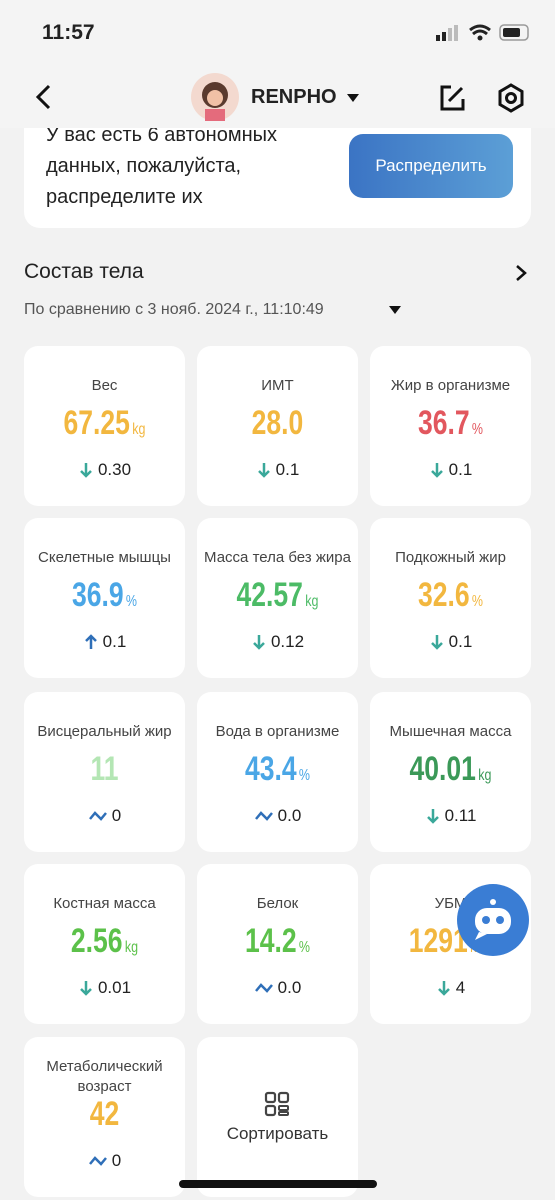 The width and height of the screenshot is (555, 1200). Describe the element at coordinates (431, 166) in the screenshot. I see `distribute-button: Распределить` at that location.